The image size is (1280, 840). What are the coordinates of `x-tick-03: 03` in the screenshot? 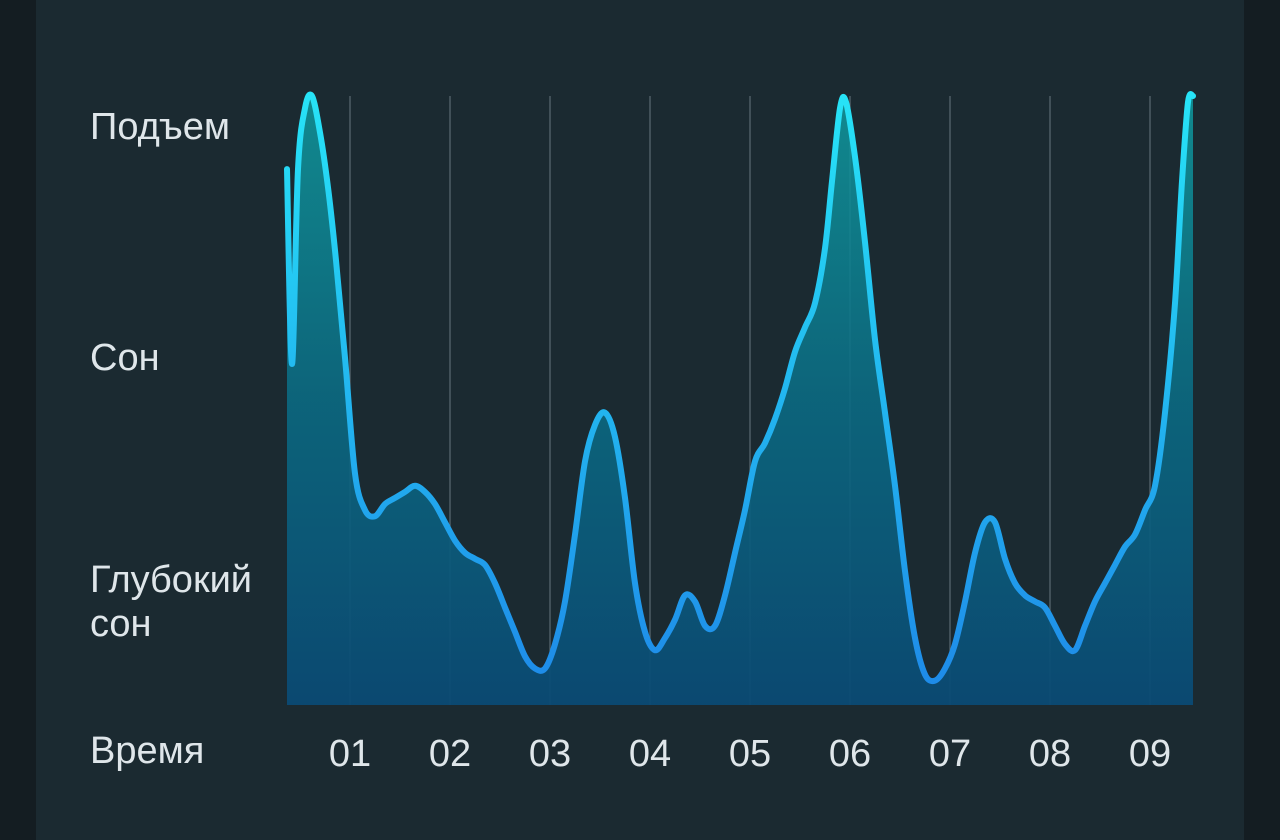 It's located at (550, 754).